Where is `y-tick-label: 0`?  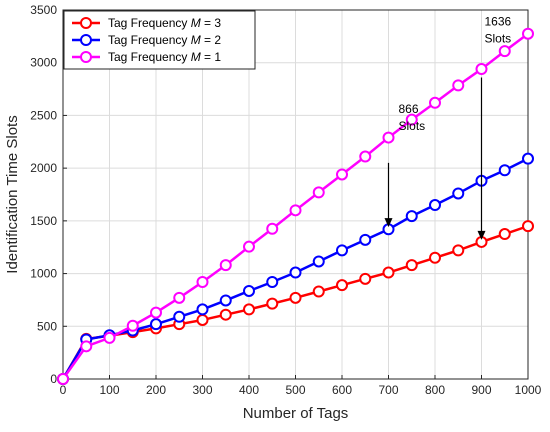
y-tick-label: 0 is located at coordinates (53, 379).